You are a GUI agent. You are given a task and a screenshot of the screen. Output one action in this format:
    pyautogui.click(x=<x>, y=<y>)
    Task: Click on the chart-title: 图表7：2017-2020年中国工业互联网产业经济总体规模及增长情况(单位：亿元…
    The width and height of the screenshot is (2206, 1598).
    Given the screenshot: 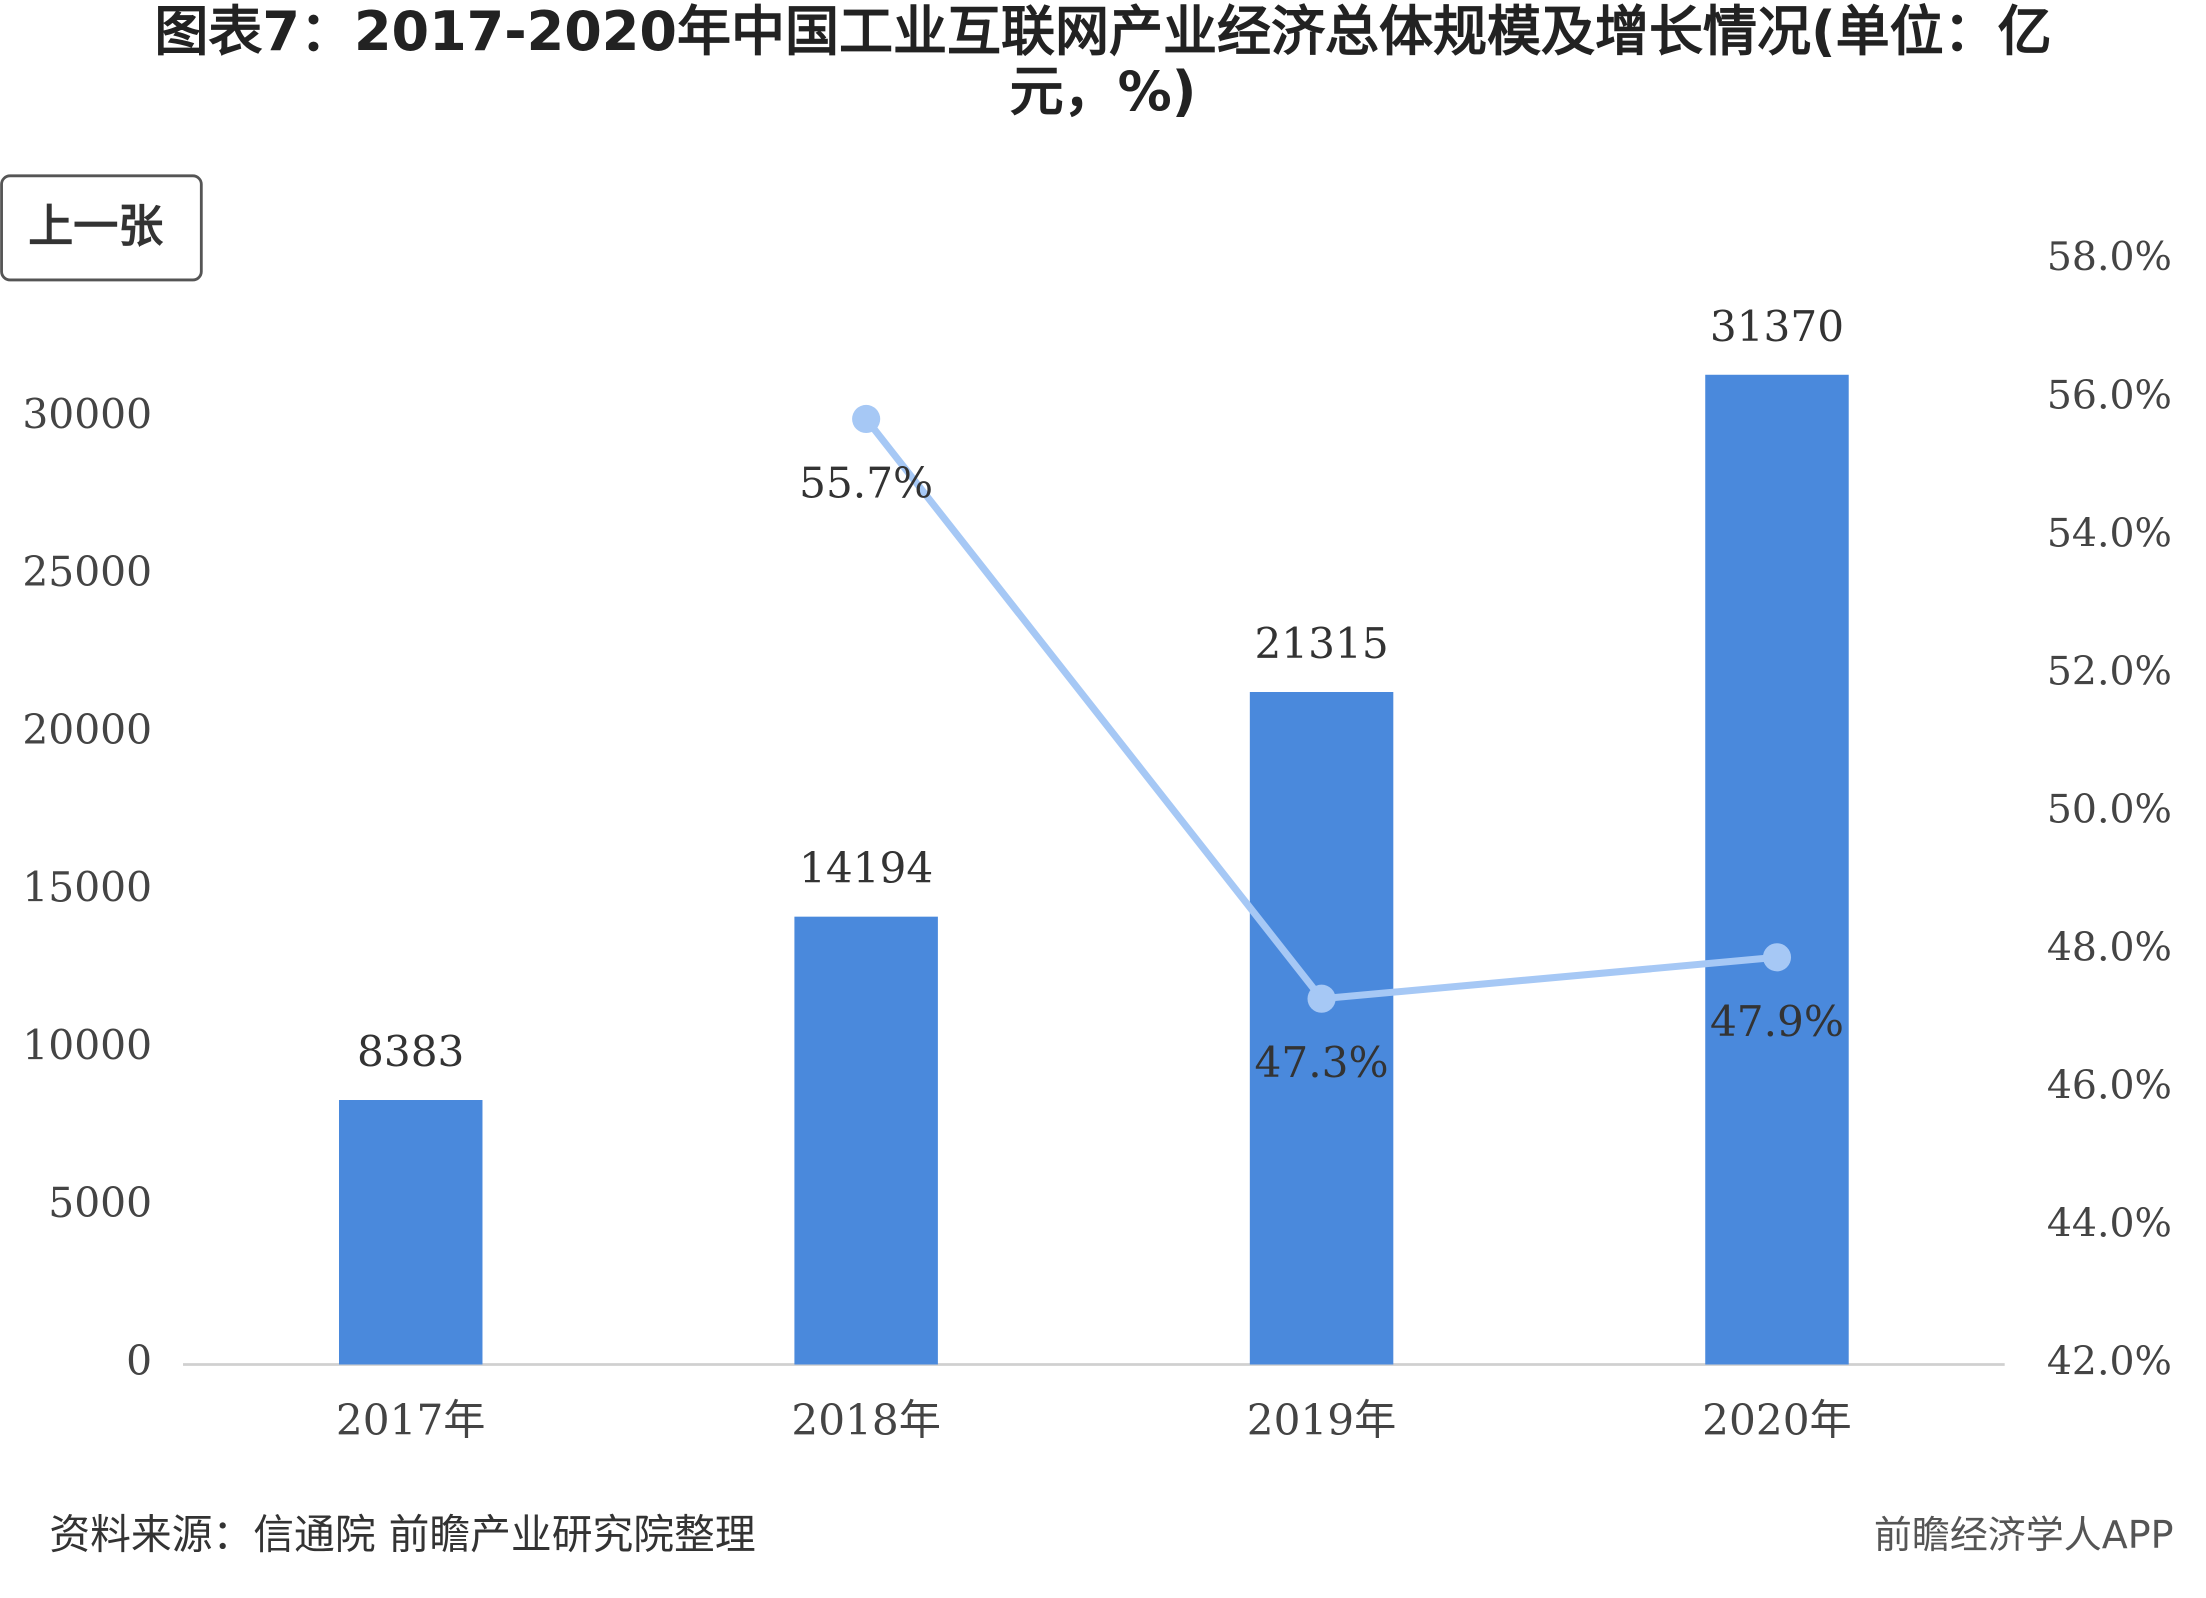 What is the action you would take?
    pyautogui.click(x=1103, y=61)
    